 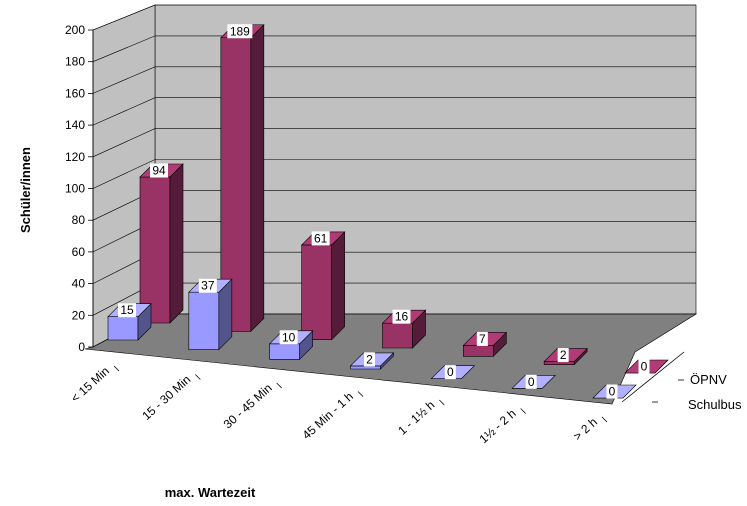 I want to click on y-tick-label-6: 120, so click(x=75, y=157).